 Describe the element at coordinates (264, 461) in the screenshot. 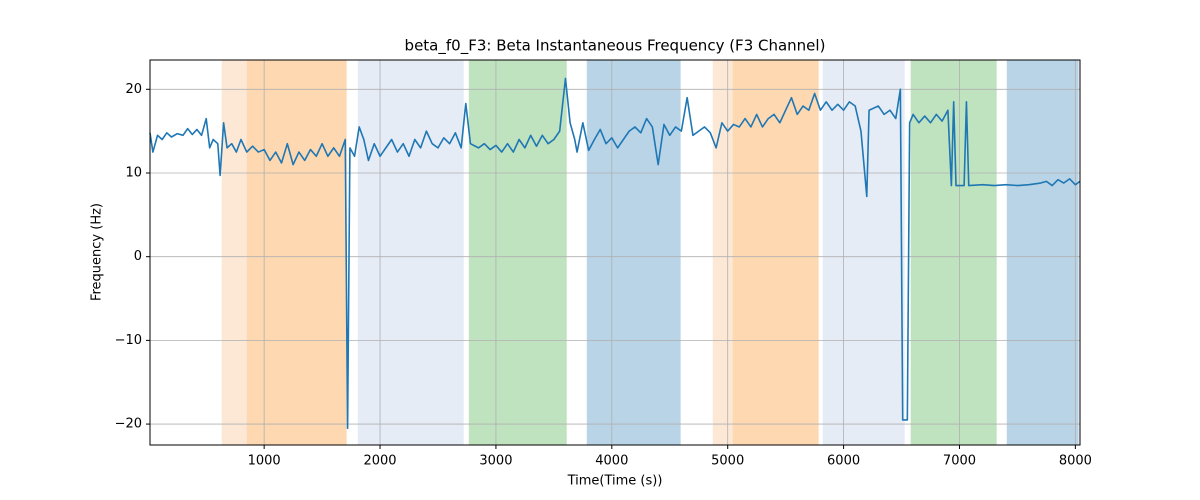

I see `x-tick-label: 1000` at that location.